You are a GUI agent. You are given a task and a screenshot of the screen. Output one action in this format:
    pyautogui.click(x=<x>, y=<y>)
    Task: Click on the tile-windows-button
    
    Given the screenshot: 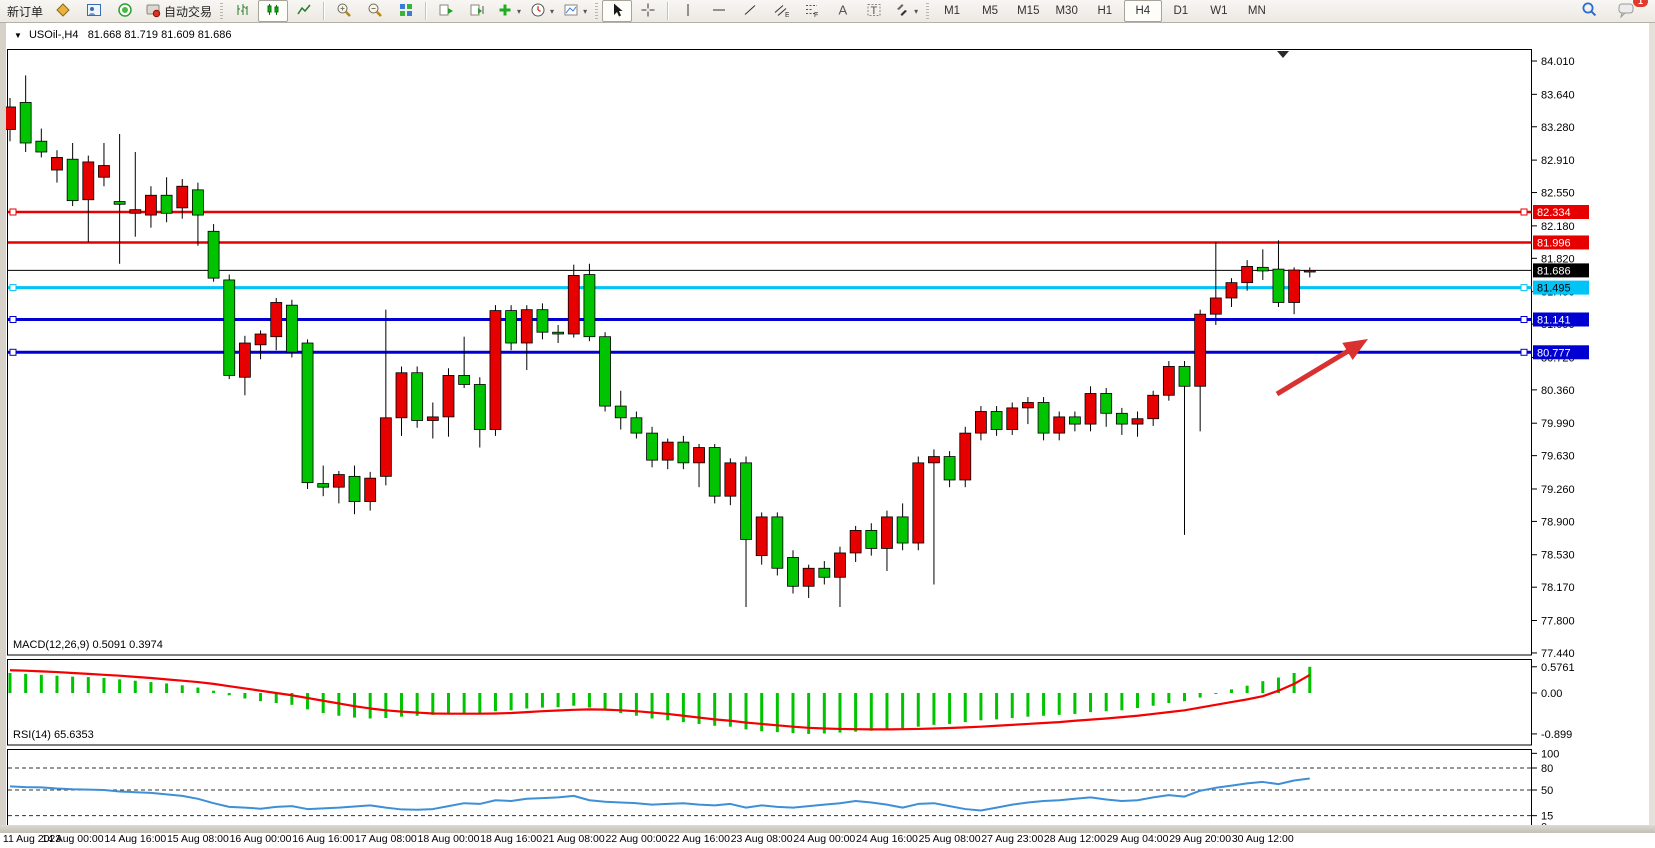 What is the action you would take?
    pyautogui.click(x=406, y=11)
    